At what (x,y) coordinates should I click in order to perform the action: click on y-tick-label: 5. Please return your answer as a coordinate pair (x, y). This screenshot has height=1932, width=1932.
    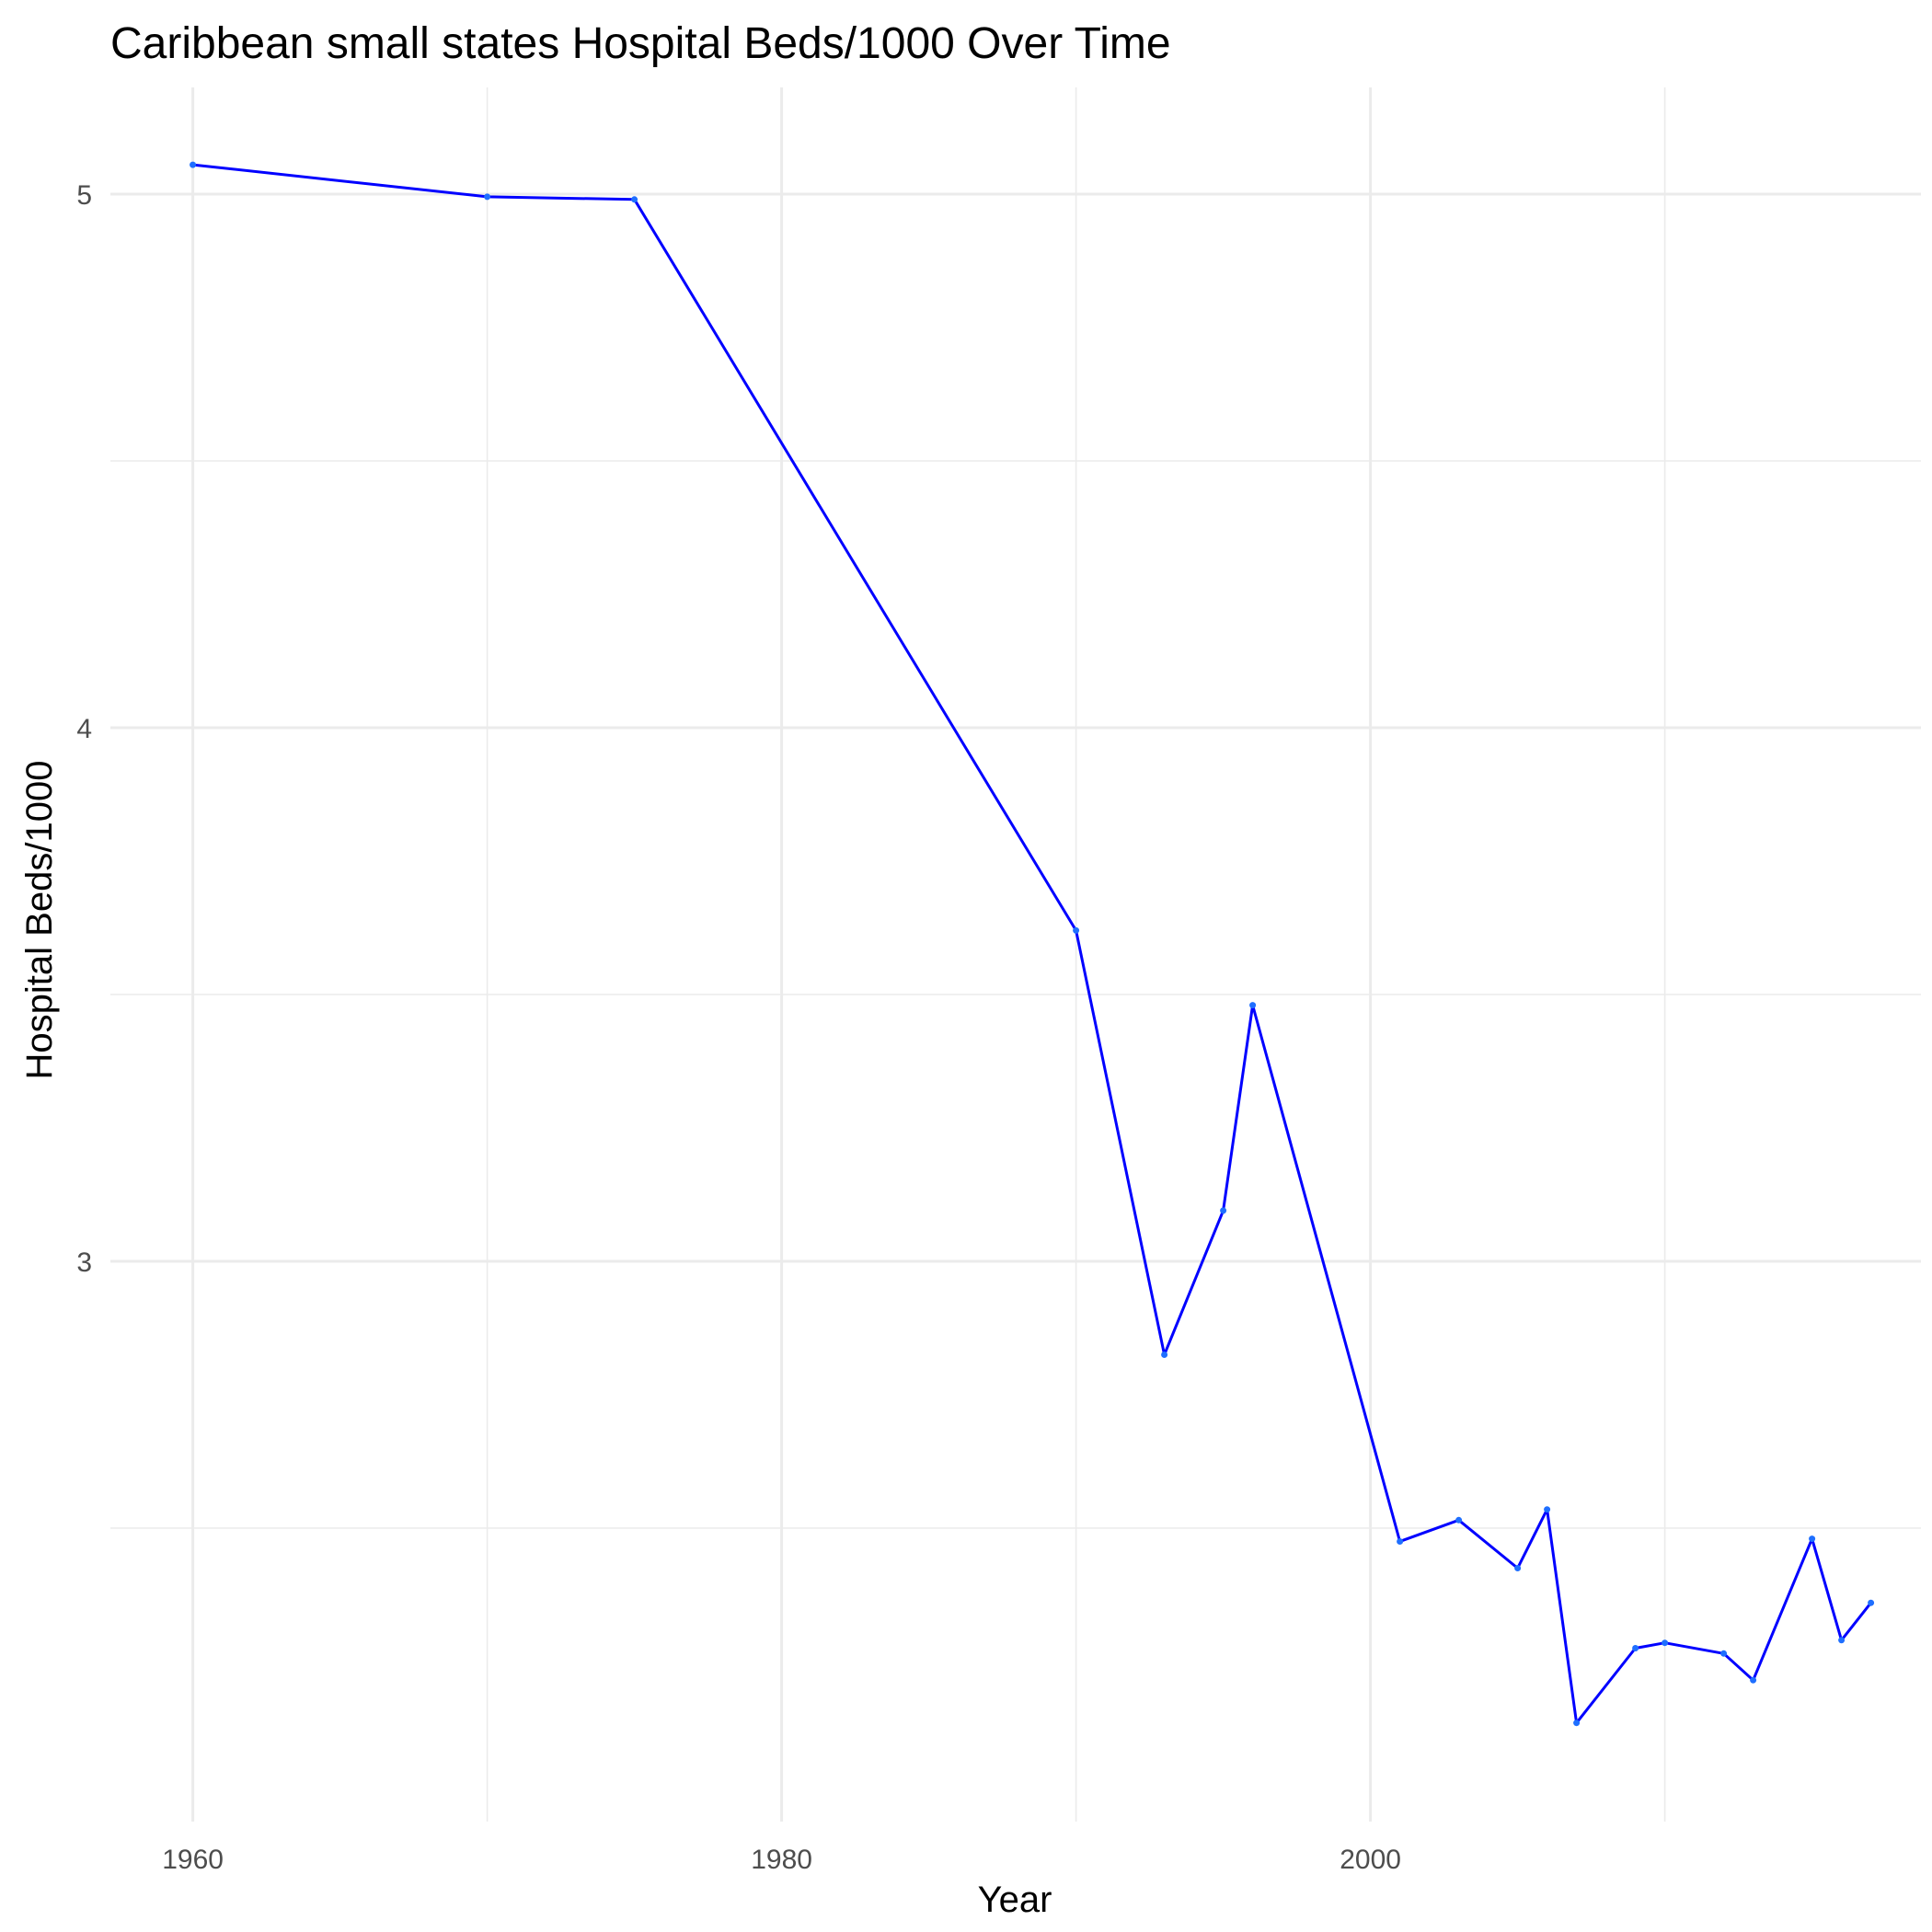
    Looking at the image, I should click on (84, 195).